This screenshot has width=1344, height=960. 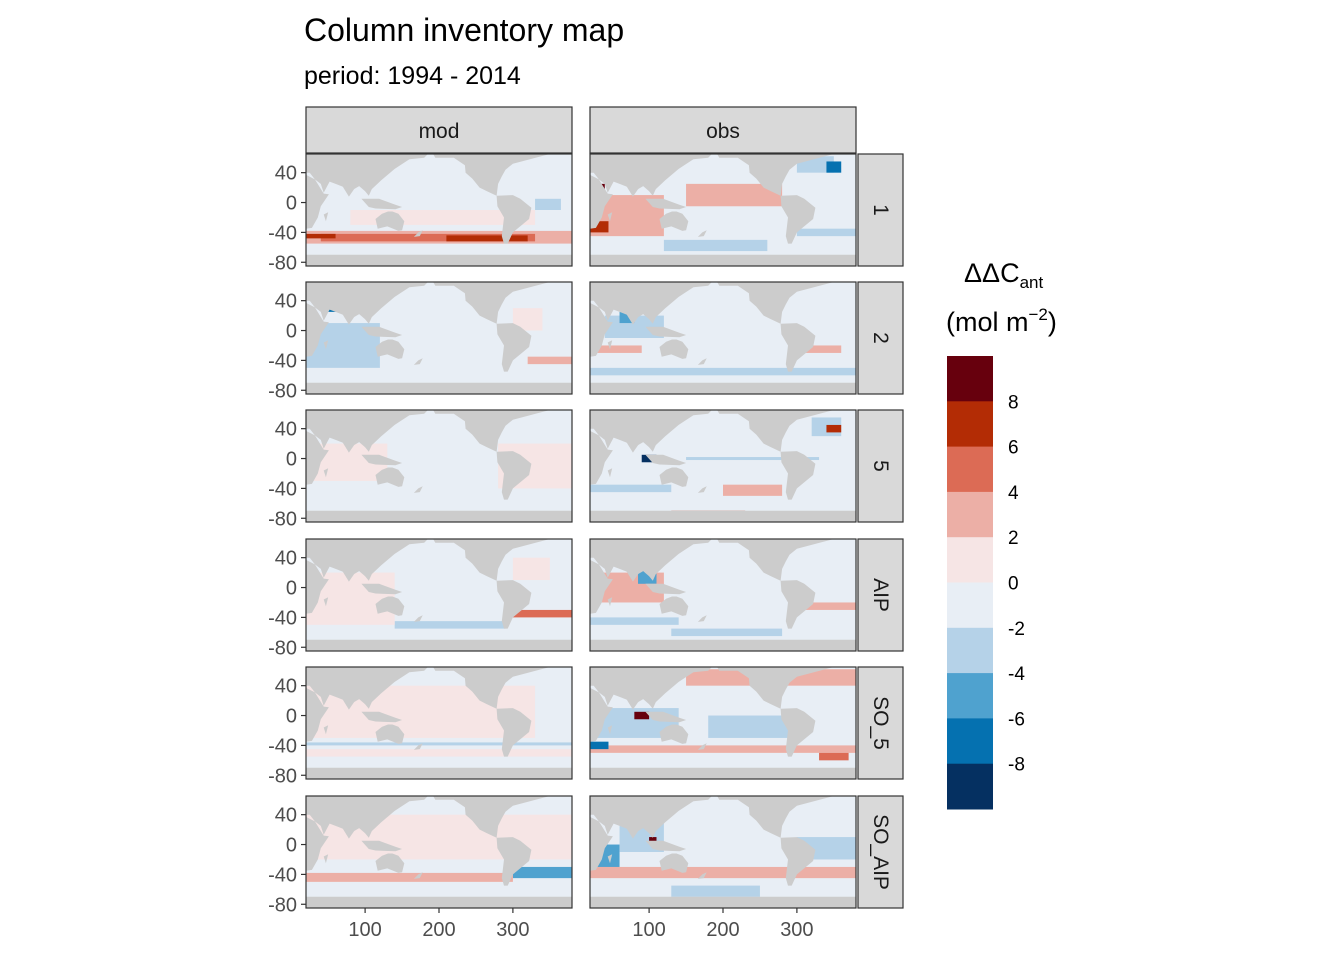 I want to click on legend-keys, so click(x=970, y=583).